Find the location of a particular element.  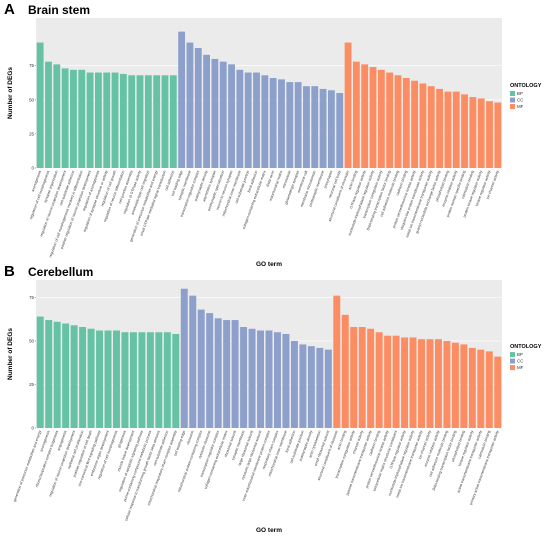

panel-title: Cerebellum is located at coordinates (60, 272).